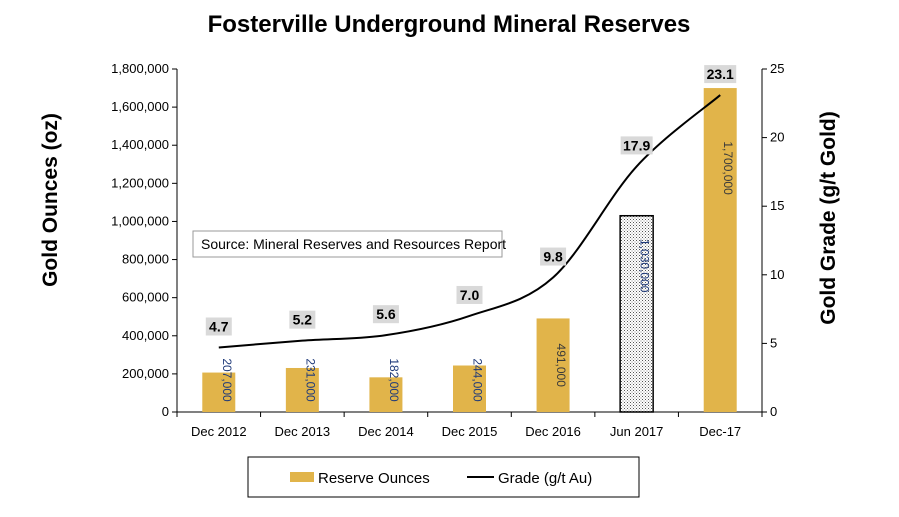 The height and width of the screenshot is (517, 899). Describe the element at coordinates (227, 380) in the screenshot. I see `bar-value-label: 207,000` at that location.